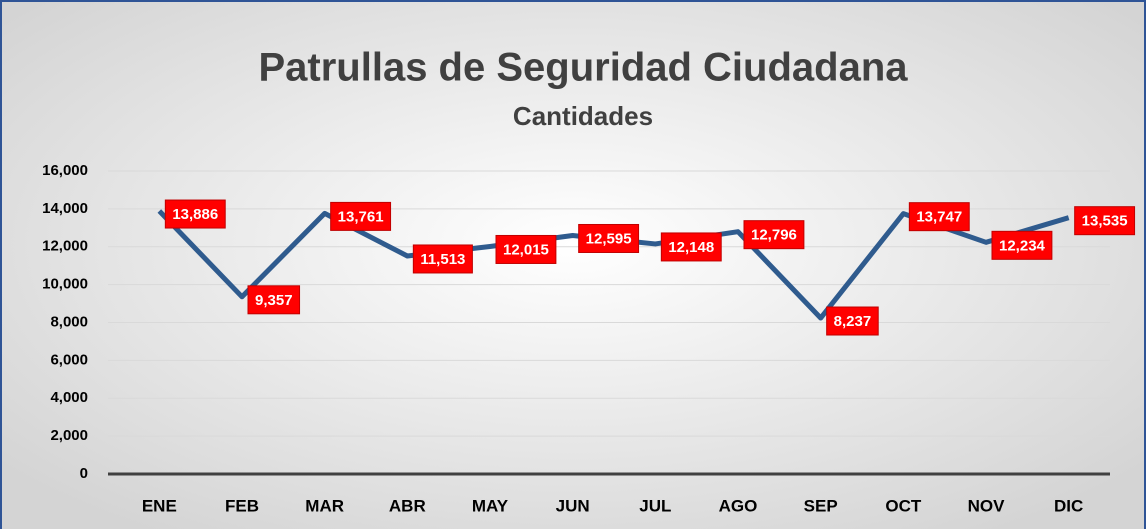 This screenshot has height=529, width=1146. I want to click on y-tick-label: 2,000, so click(69, 435).